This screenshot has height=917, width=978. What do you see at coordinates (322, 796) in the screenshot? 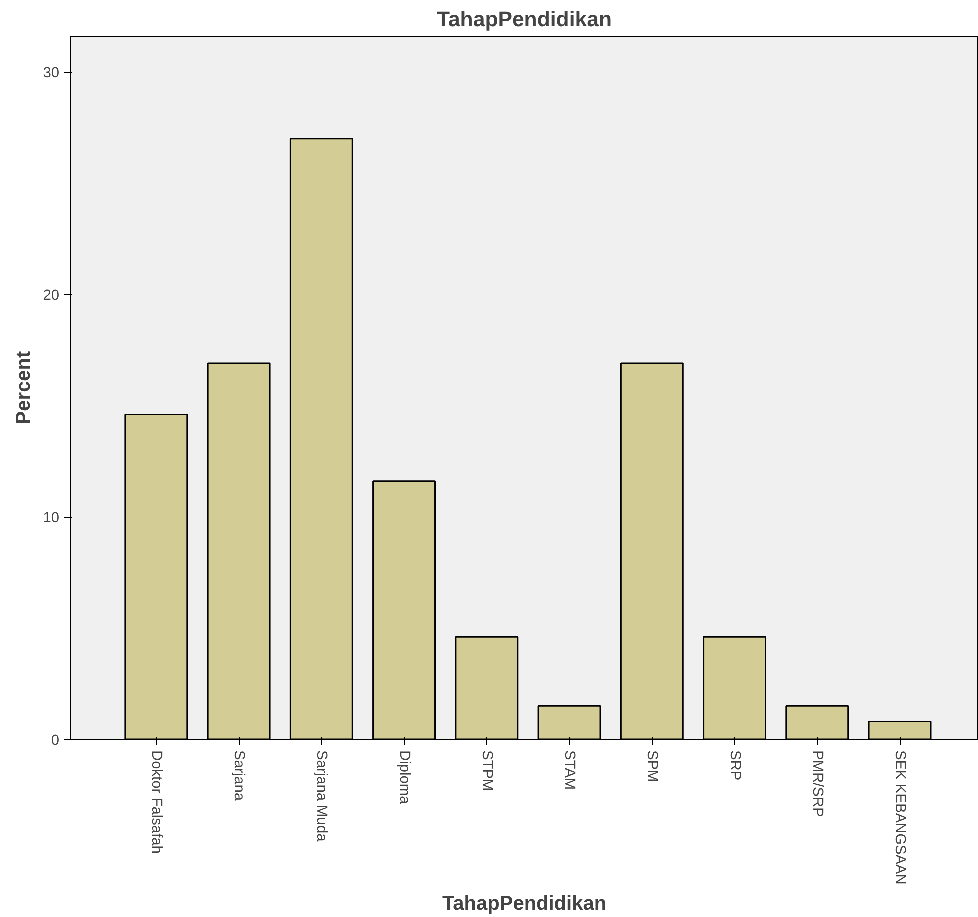
I see `x-tick-label: Sarjana Muda` at bounding box center [322, 796].